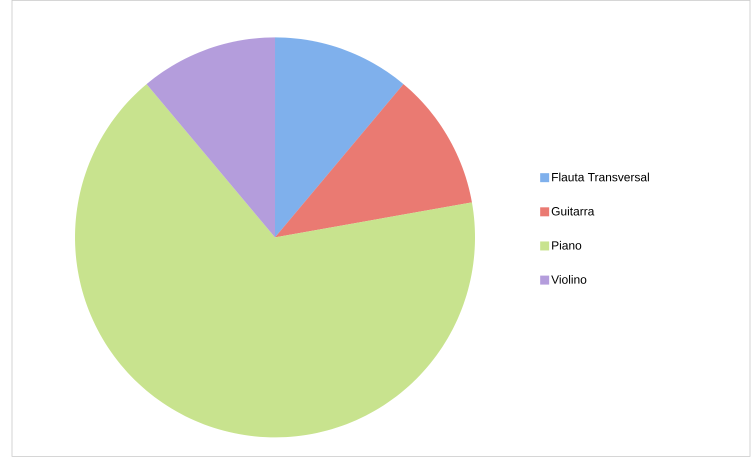  I want to click on legend-label: Piano, so click(567, 245).